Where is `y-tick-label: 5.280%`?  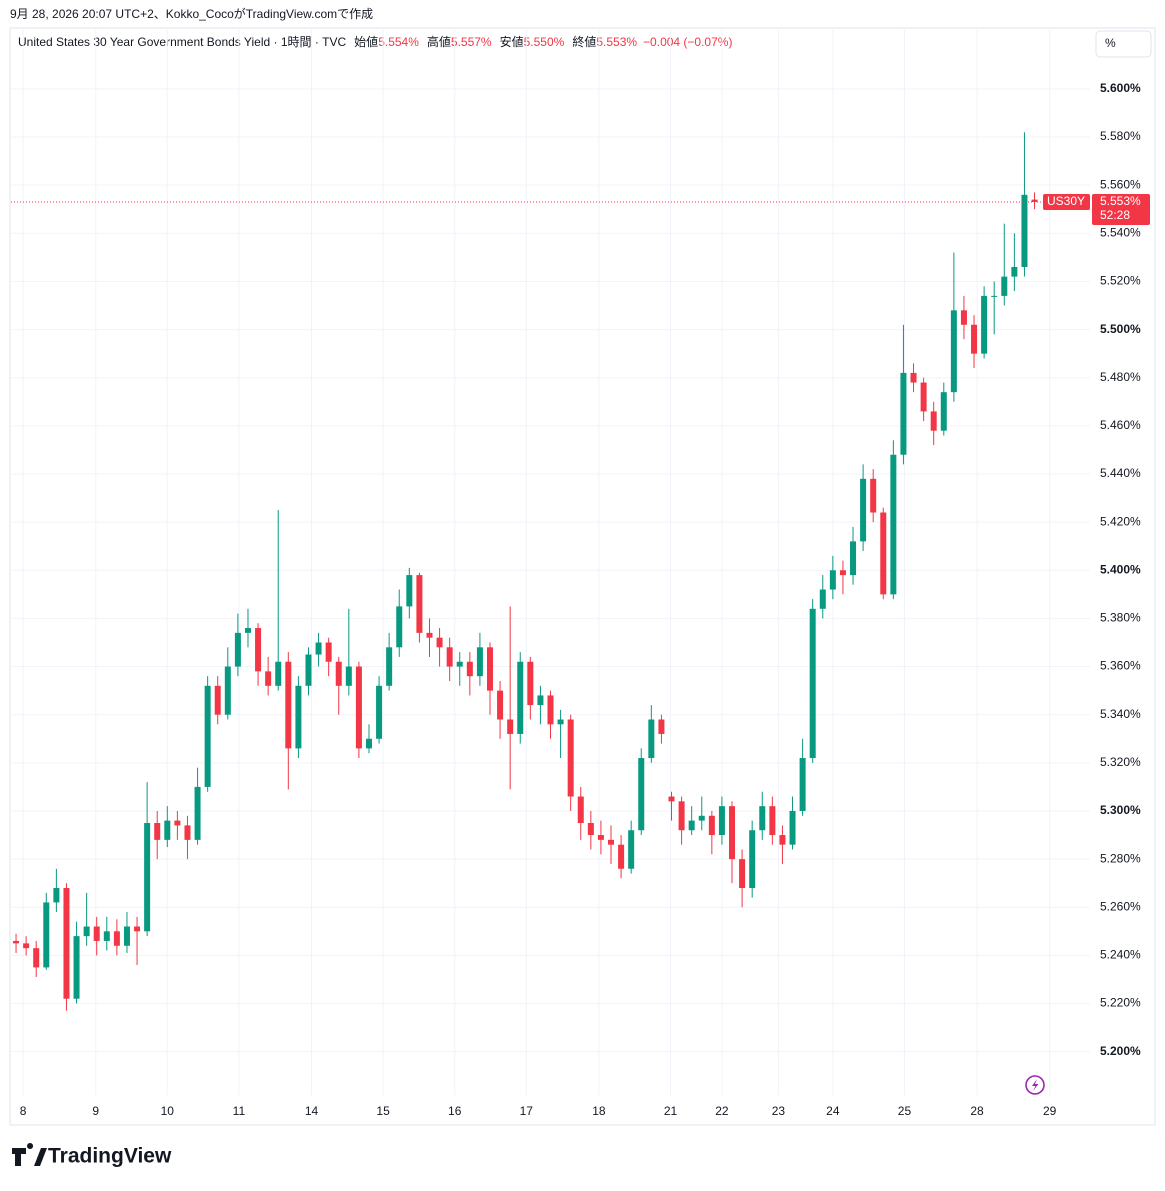
y-tick-label: 5.280% is located at coordinates (1120, 858).